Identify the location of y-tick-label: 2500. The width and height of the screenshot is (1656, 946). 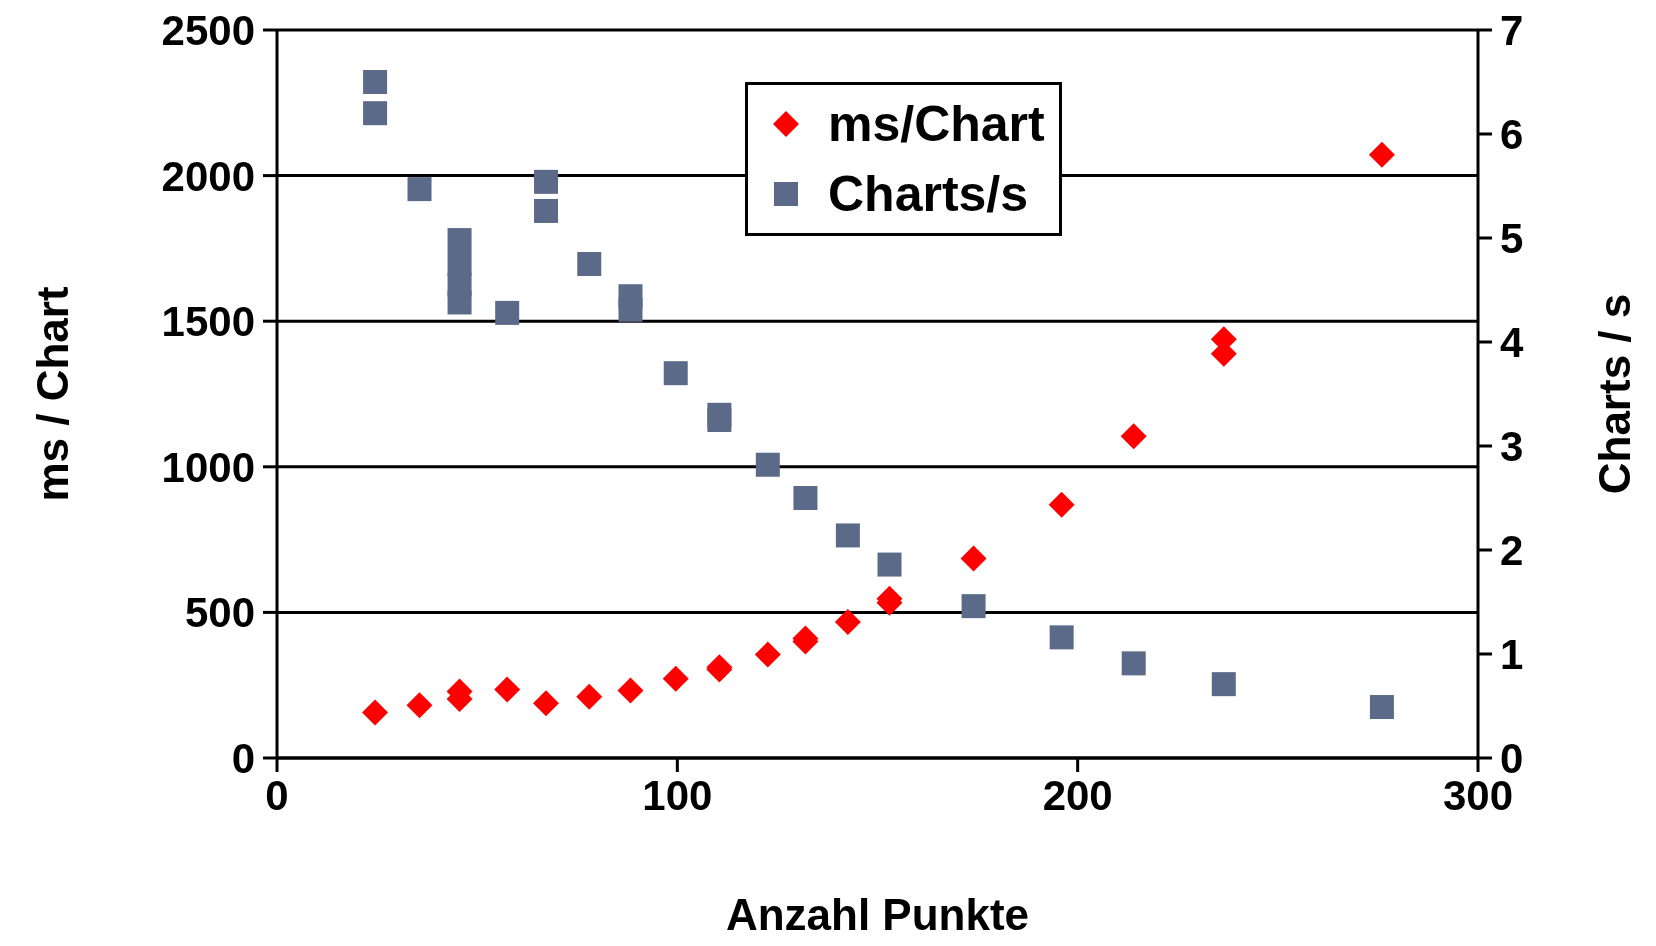
(208, 30).